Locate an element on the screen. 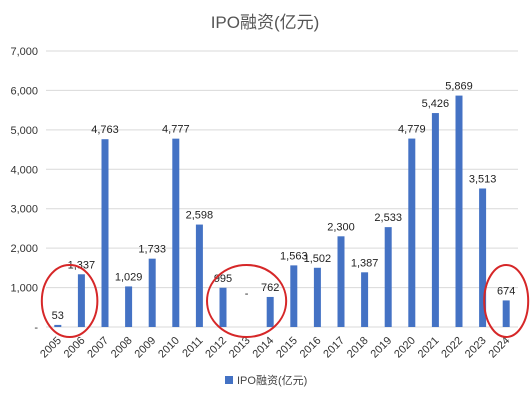  y-tick-label: 3,000 is located at coordinates (24, 210).